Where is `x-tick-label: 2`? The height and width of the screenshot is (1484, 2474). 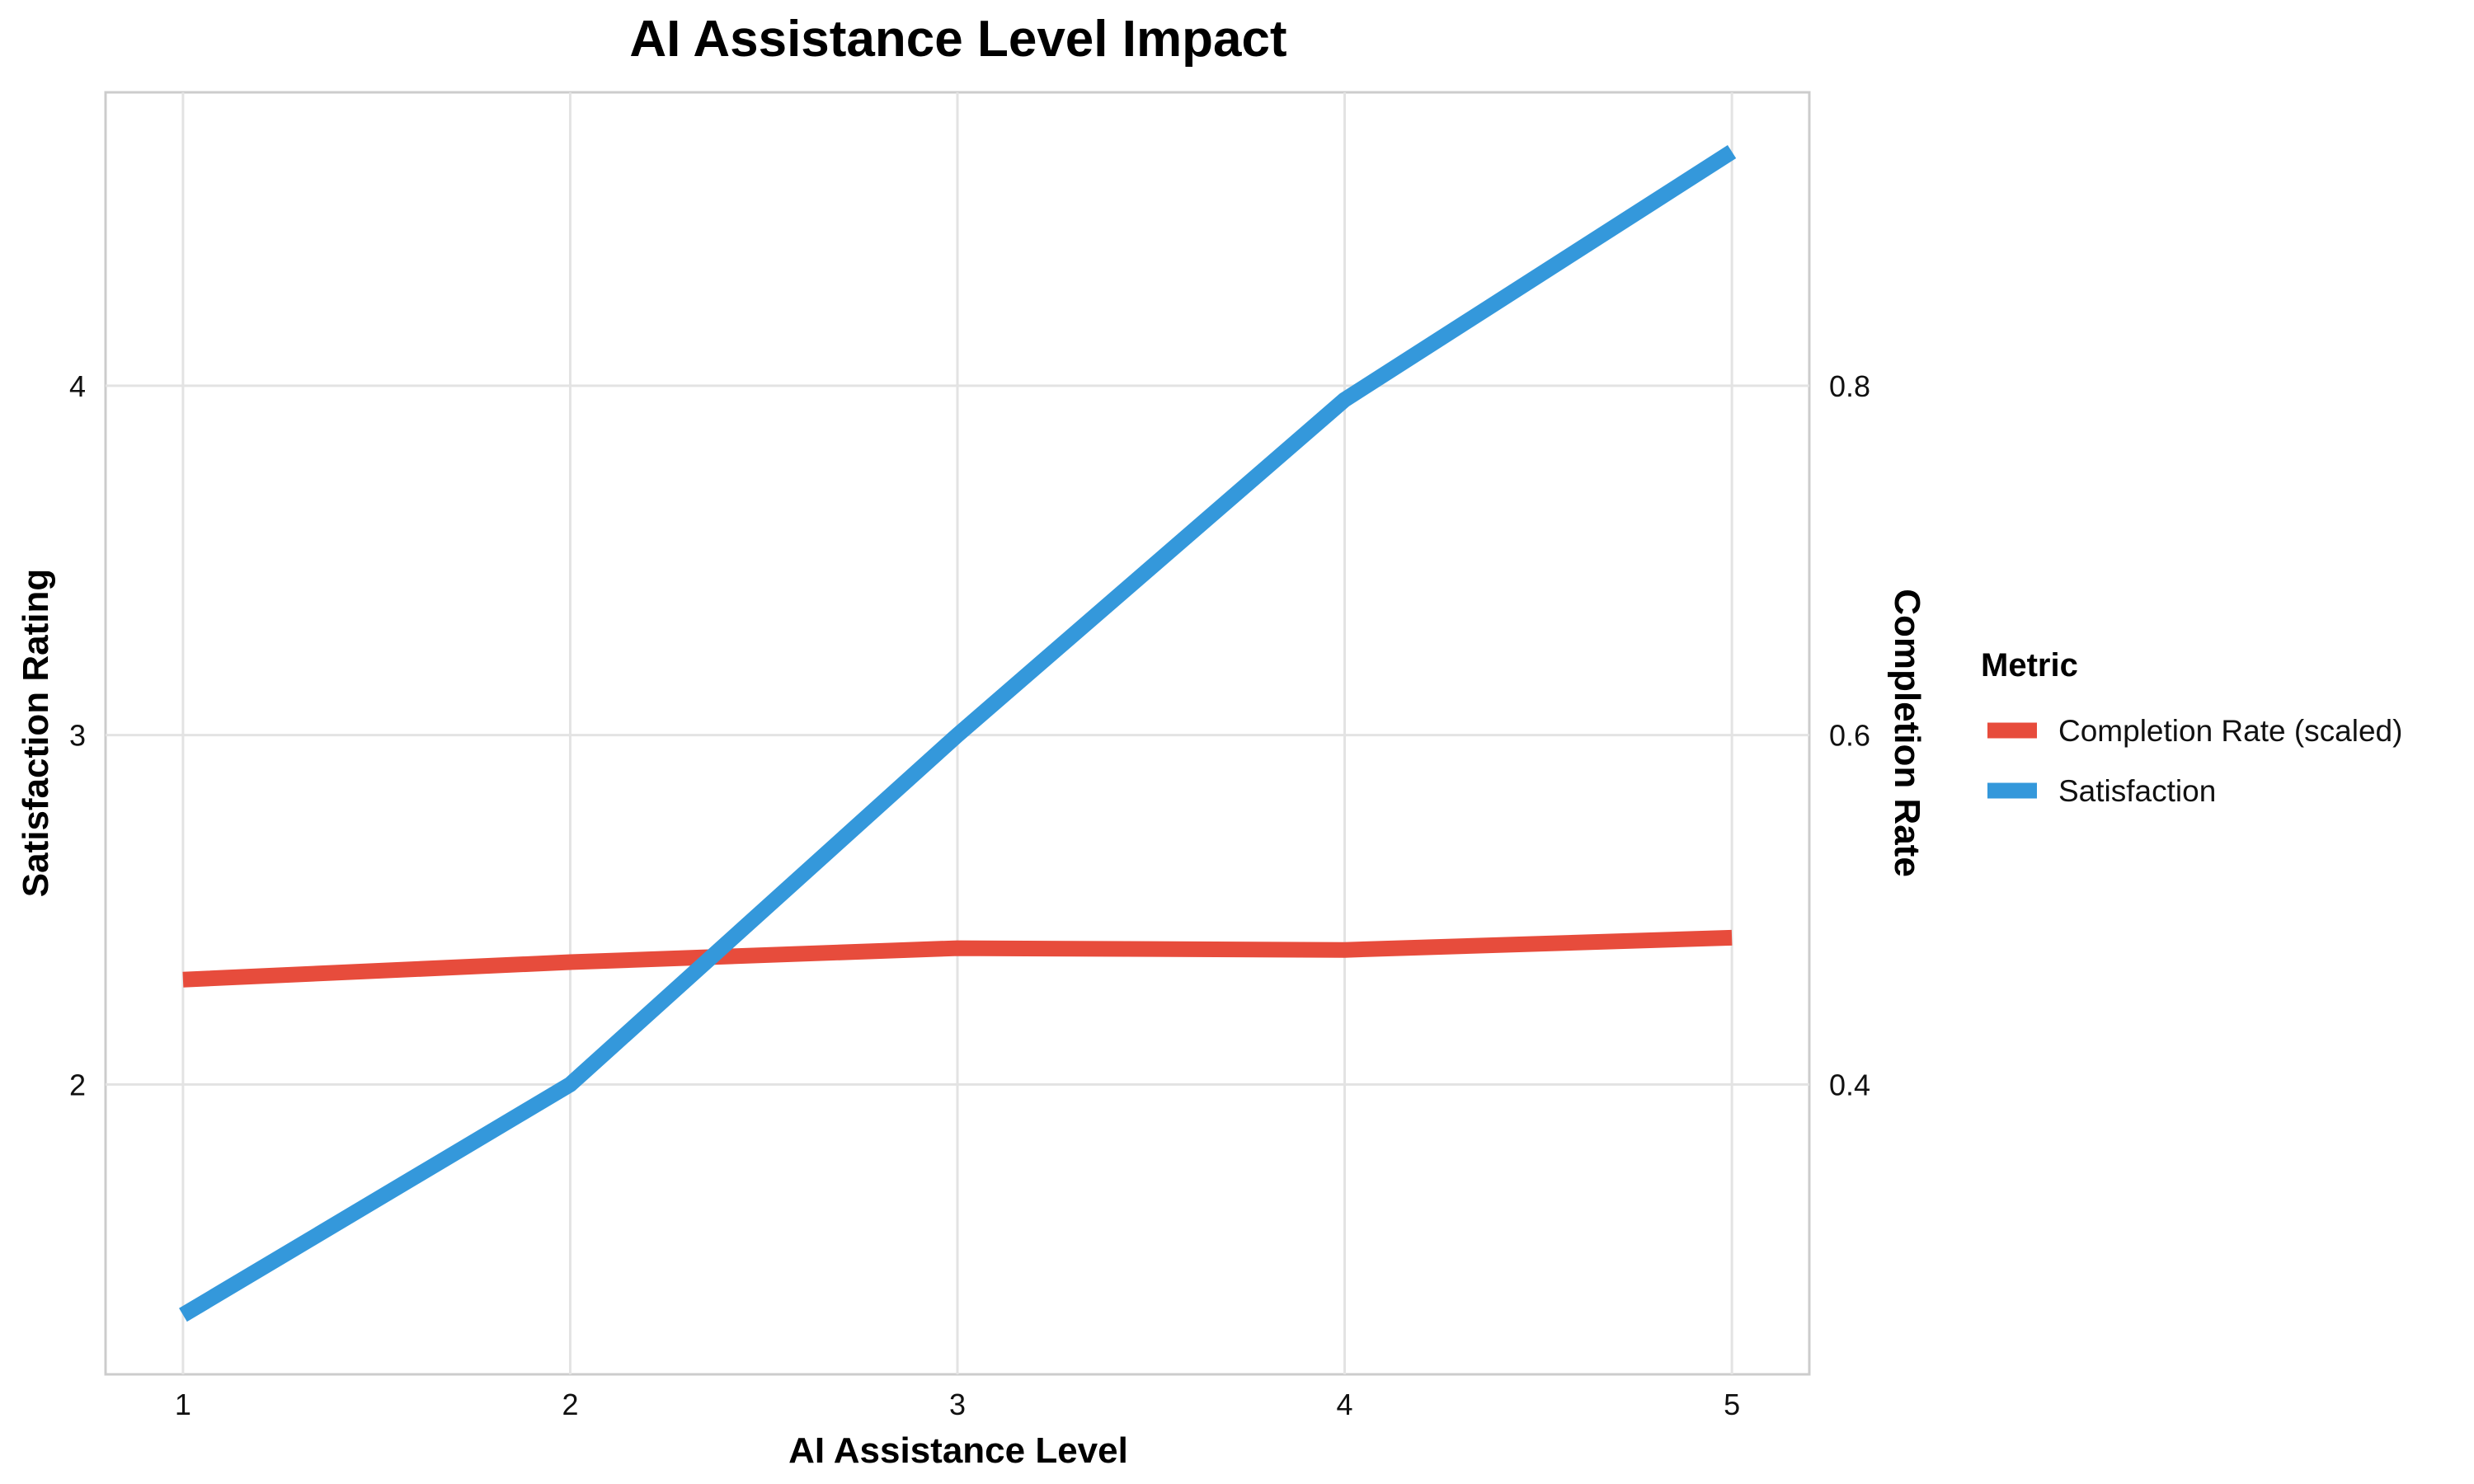 x-tick-label: 2 is located at coordinates (570, 1404).